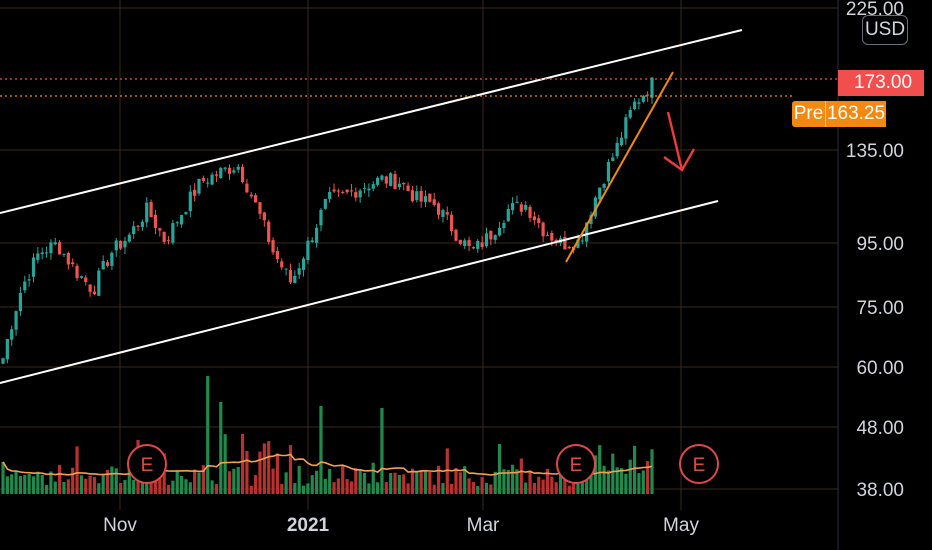 The image size is (932, 550). Describe the element at coordinates (881, 83) in the screenshot. I see `last-price-tag: 173.00` at that location.